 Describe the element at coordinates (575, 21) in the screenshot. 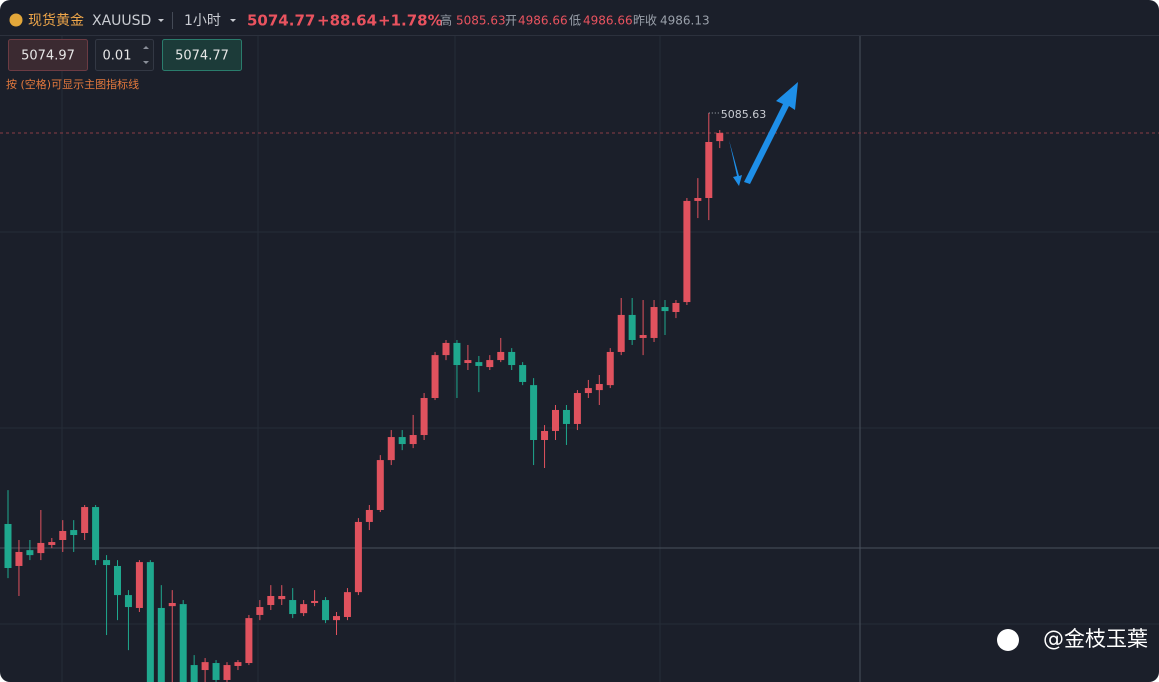

I see `low-label: 低` at that location.